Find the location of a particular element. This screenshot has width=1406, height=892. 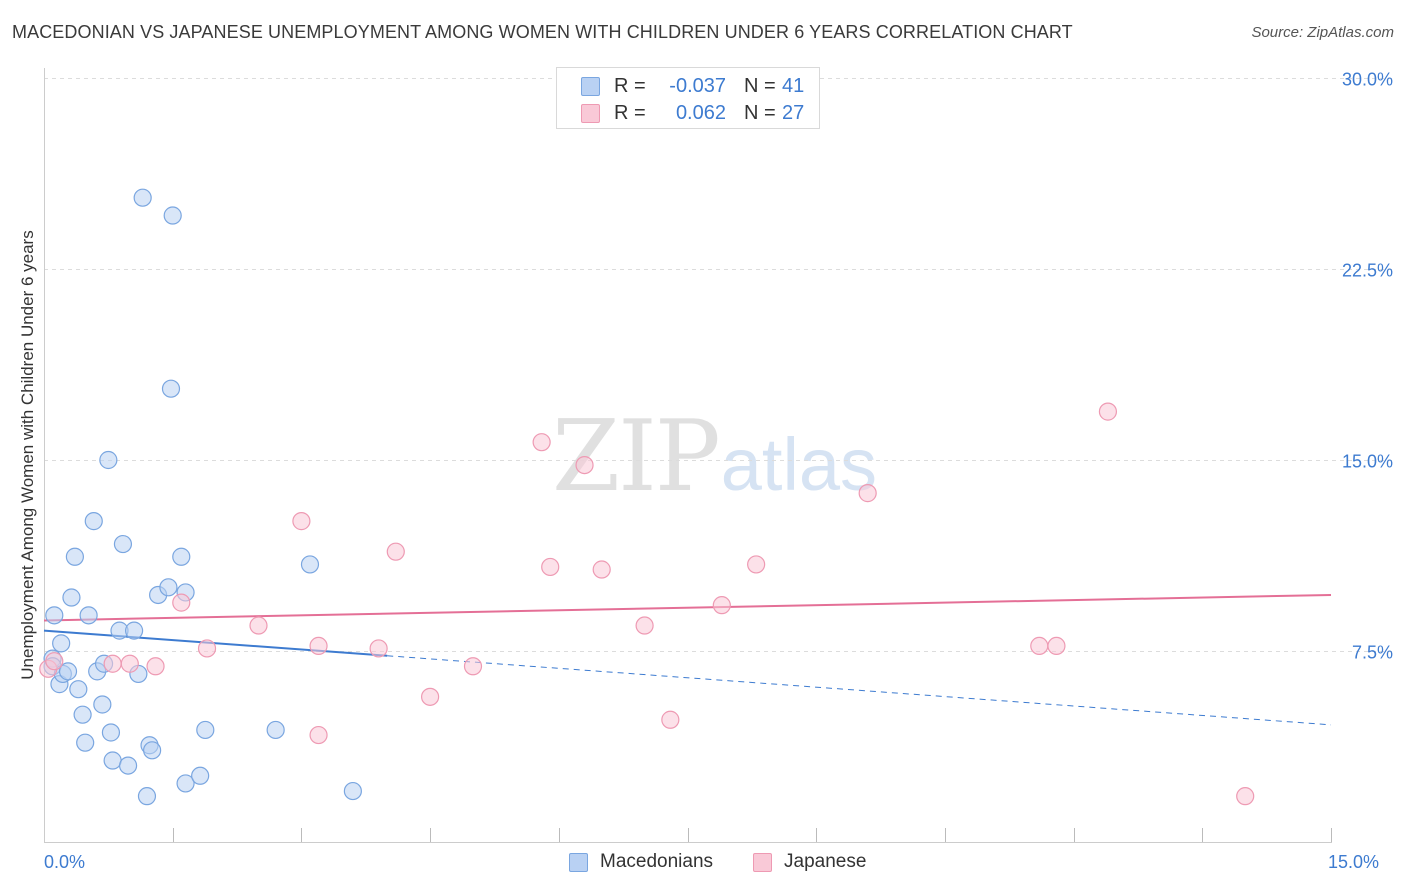

watermark-atlas: atlas is located at coordinates (799, 464).